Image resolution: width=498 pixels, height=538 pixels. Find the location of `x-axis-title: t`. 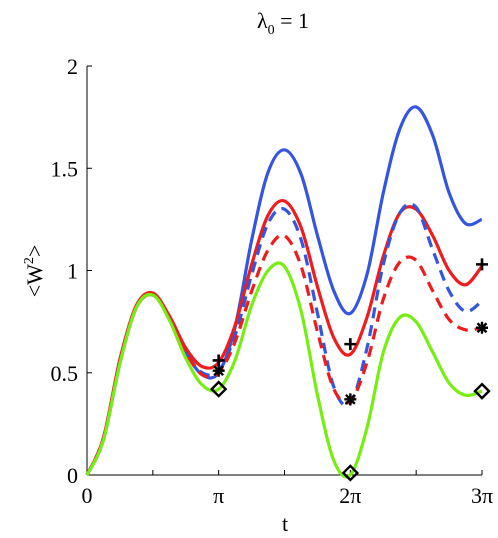

x-axis-title: t is located at coordinates (285, 523).